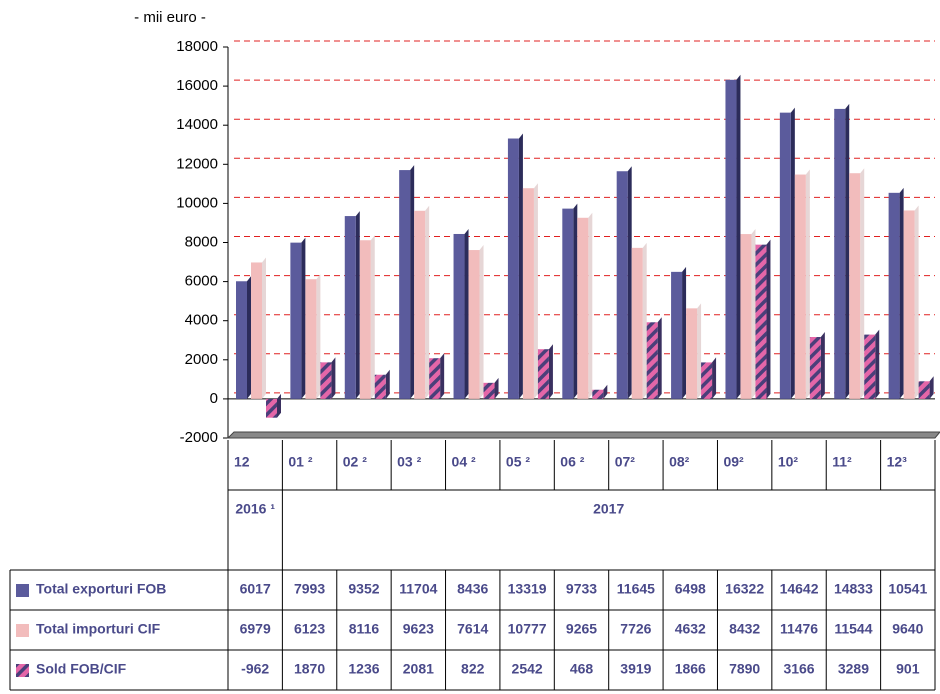  I want to click on legend-label: Total exporturi FOB, so click(101, 589).